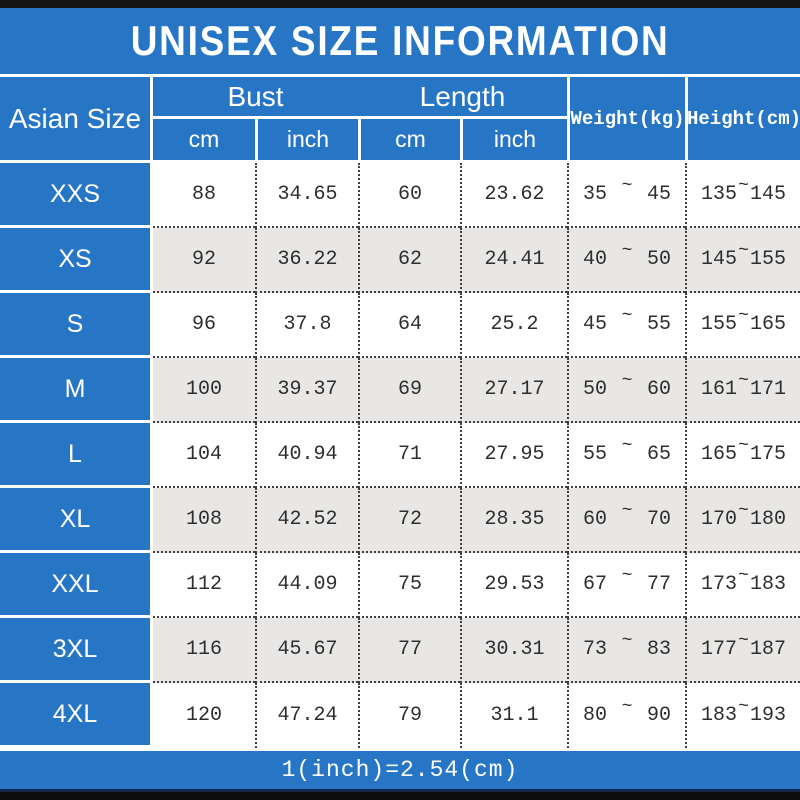 The width and height of the screenshot is (800, 800). What do you see at coordinates (204, 455) in the screenshot?
I see `bust-cm-value: 104` at bounding box center [204, 455].